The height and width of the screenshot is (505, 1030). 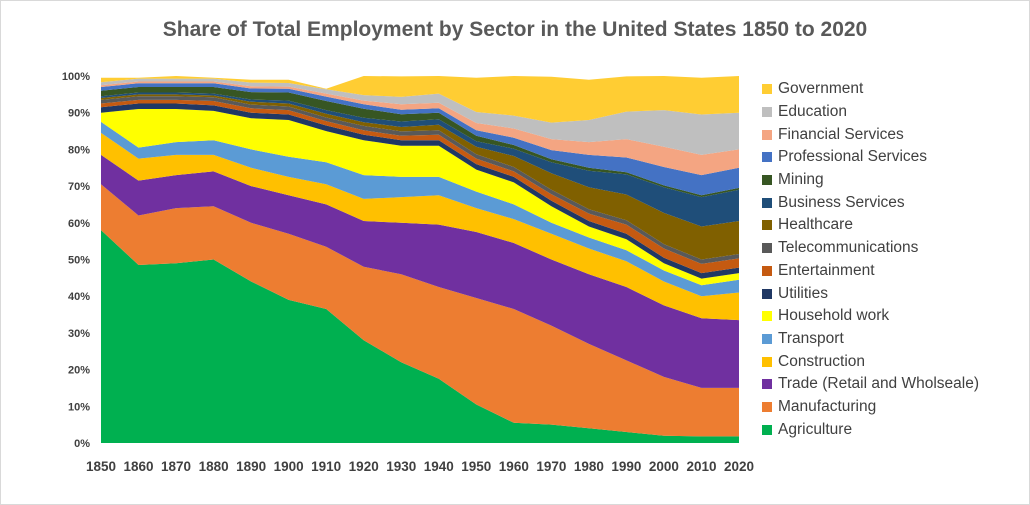 I want to click on x-tick-label: 1880, so click(x=214, y=466).